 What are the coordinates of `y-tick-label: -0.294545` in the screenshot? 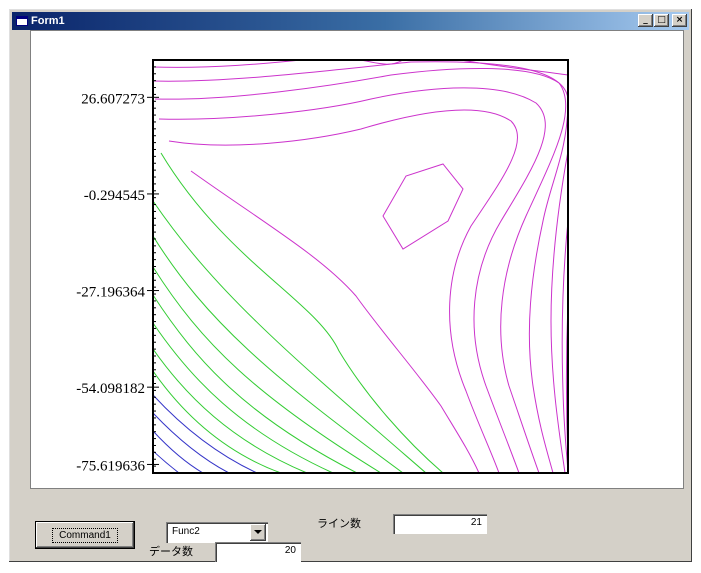 It's located at (114, 196).